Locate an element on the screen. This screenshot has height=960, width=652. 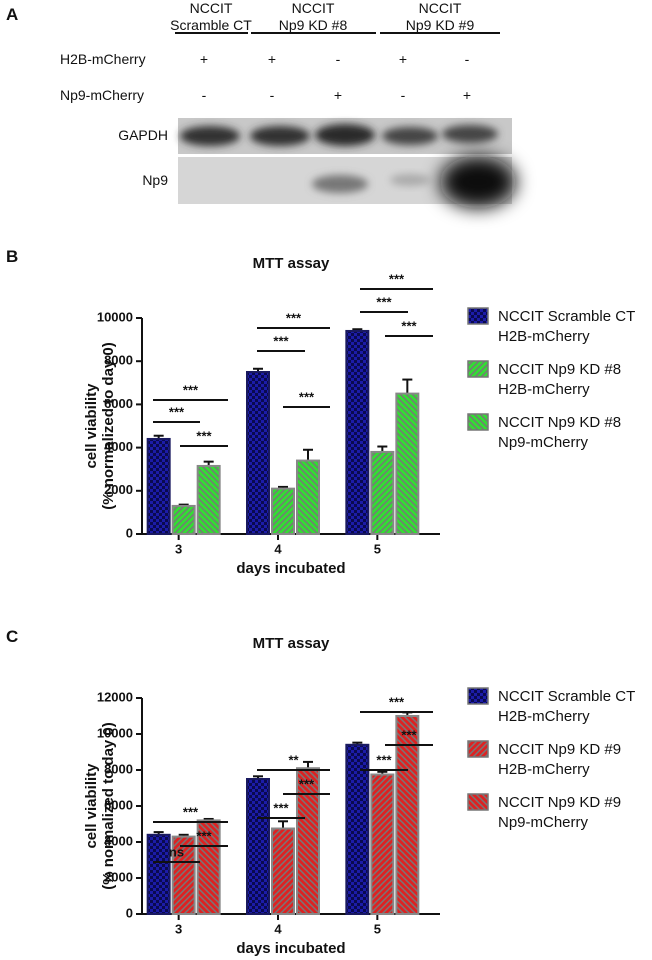
legend-label: NCCIT Np9 KD #9 Np9-mCherry is located at coordinates (560, 812).